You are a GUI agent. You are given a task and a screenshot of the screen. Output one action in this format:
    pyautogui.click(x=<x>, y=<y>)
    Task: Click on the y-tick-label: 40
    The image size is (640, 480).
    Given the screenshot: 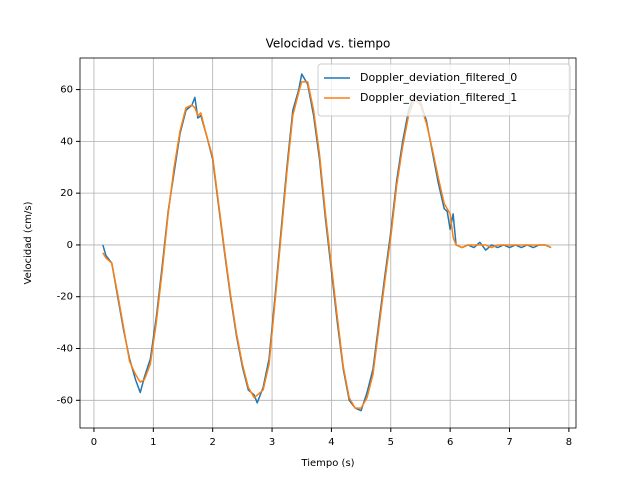 What is the action you would take?
    pyautogui.click(x=66, y=141)
    